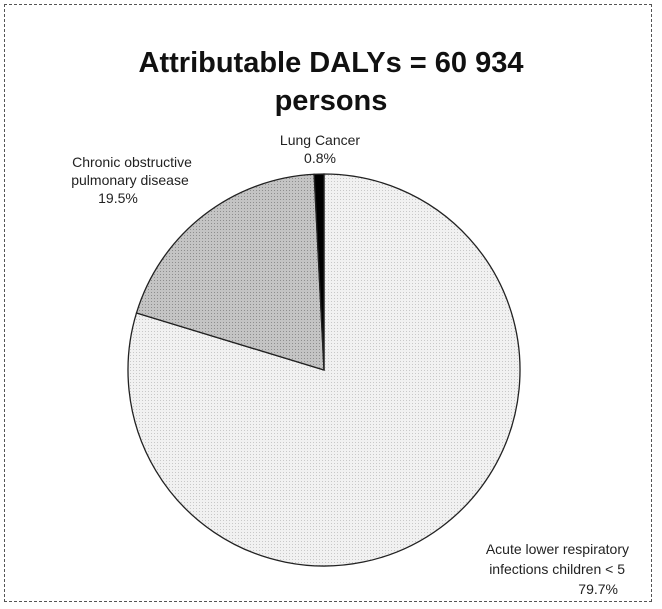  Describe the element at coordinates (331, 101) in the screenshot. I see `chart-title-line-2: persons` at that location.